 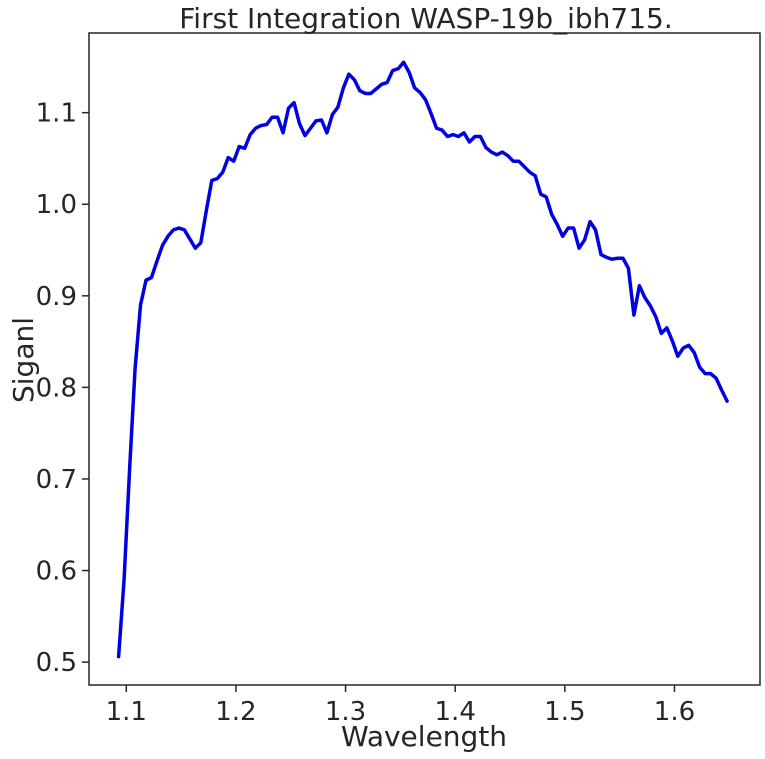 I want to click on x-tick-label: 1.2, so click(x=235, y=712).